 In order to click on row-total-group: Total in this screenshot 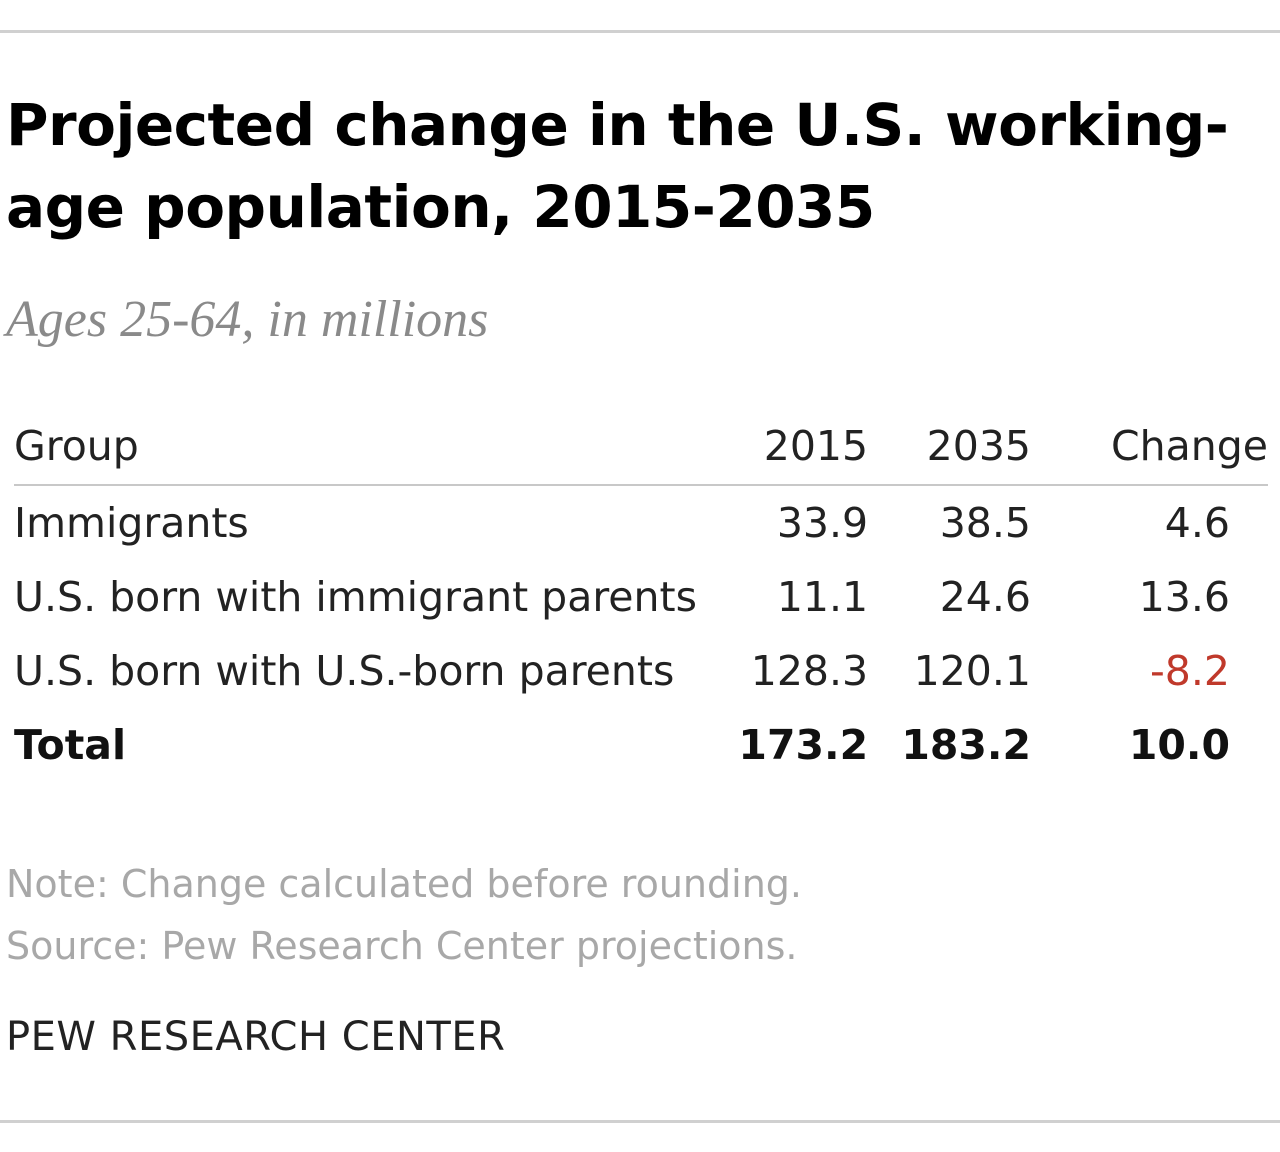, I will do `click(70, 745)`.